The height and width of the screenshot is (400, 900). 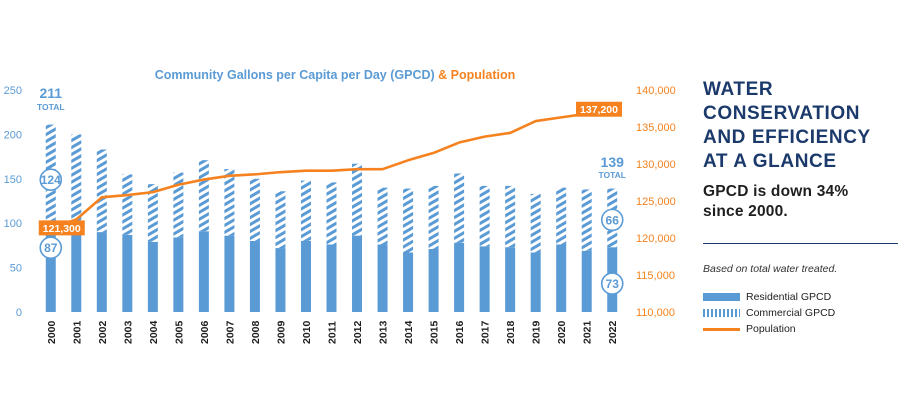 What do you see at coordinates (721, 313) in the screenshot?
I see `commercial-swatch` at bounding box center [721, 313].